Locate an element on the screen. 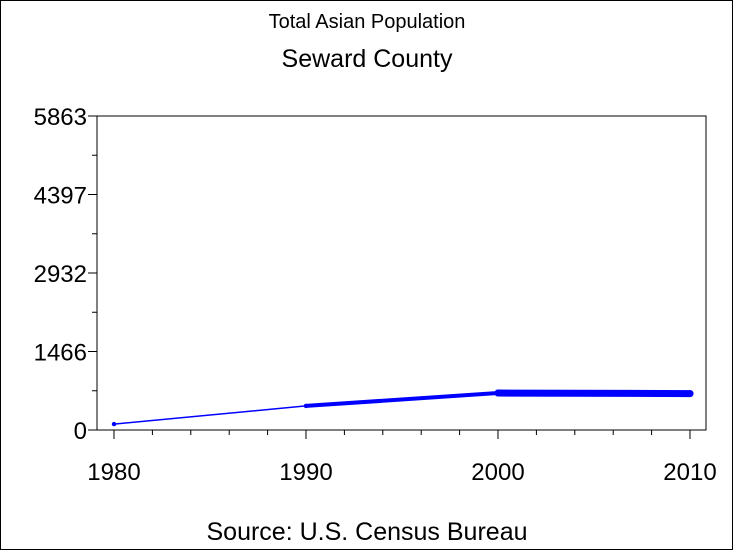 The width and height of the screenshot is (733, 550). y-tick-label: 4397 is located at coordinates (60, 196).